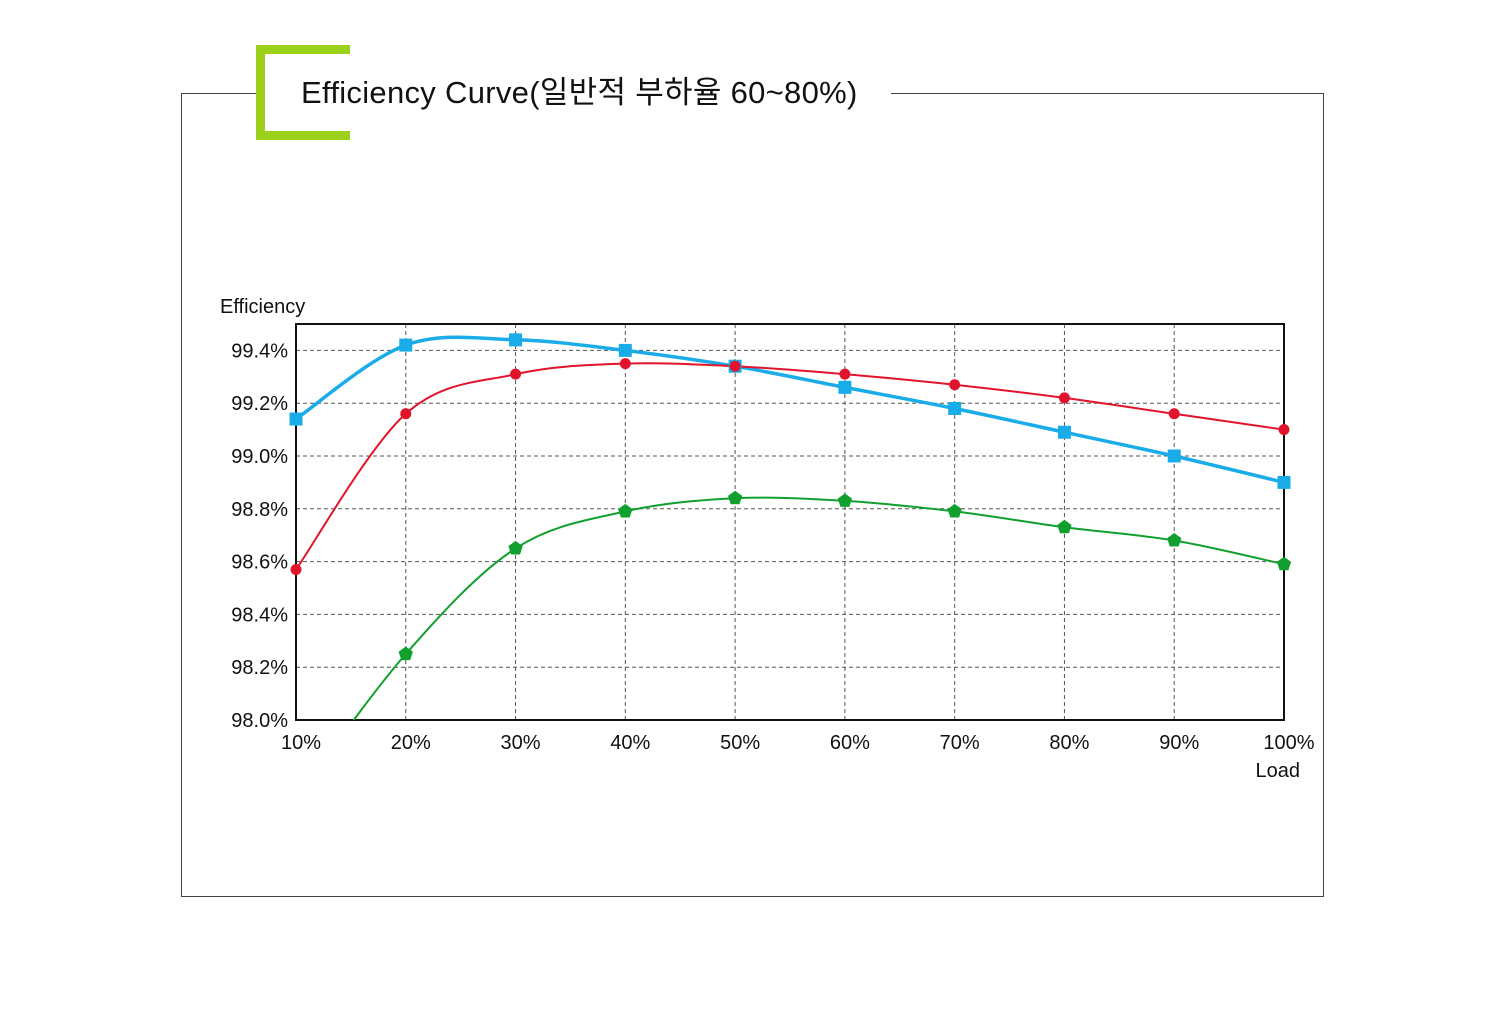 Image resolution: width=1500 pixels, height=1020 pixels. Describe the element at coordinates (1288, 743) in the screenshot. I see `x-tick-label: 100%` at that location.